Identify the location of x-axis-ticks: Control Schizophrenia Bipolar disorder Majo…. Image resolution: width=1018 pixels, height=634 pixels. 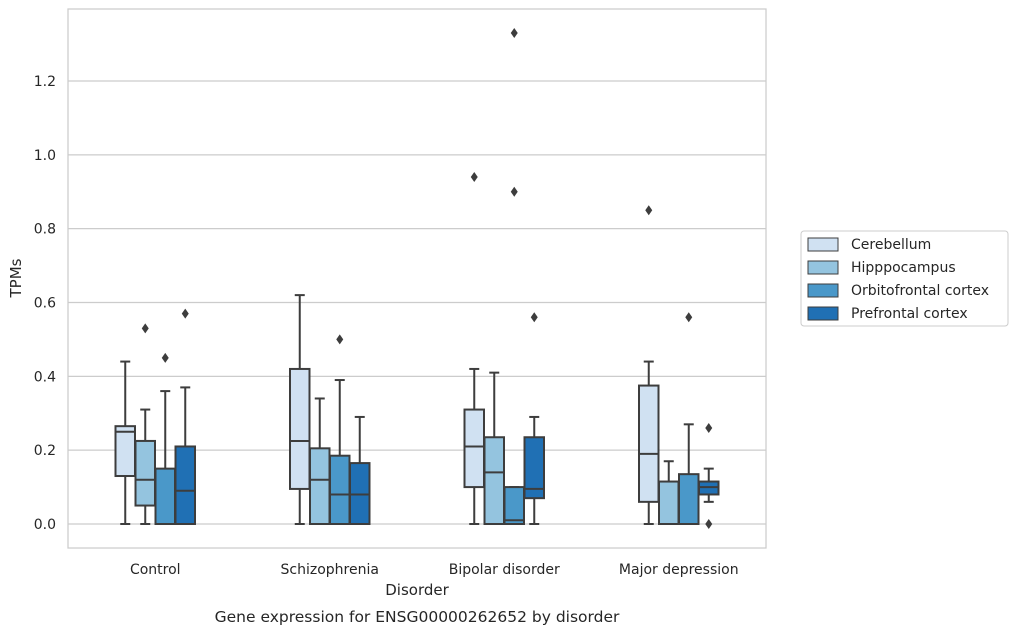
(434, 570).